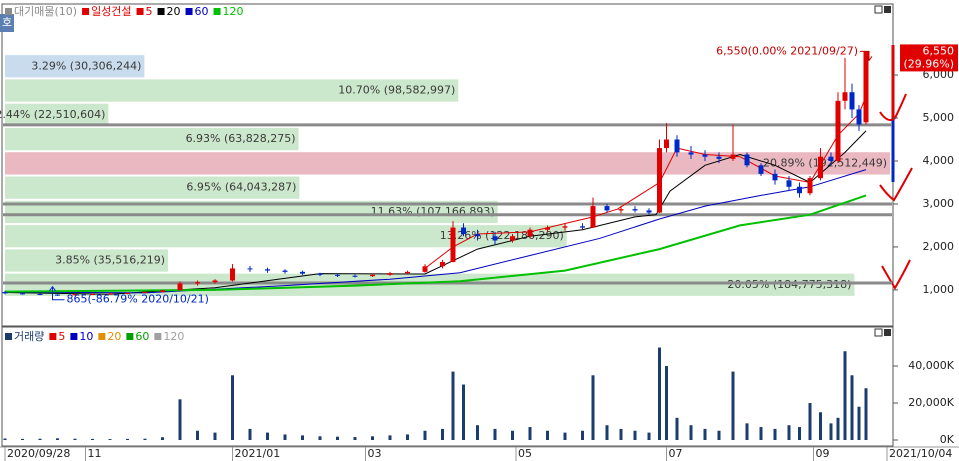 This screenshot has width=959, height=461. Describe the element at coordinates (939, 246) in the screenshot. I see `y-tick-label: 2,000` at that location.